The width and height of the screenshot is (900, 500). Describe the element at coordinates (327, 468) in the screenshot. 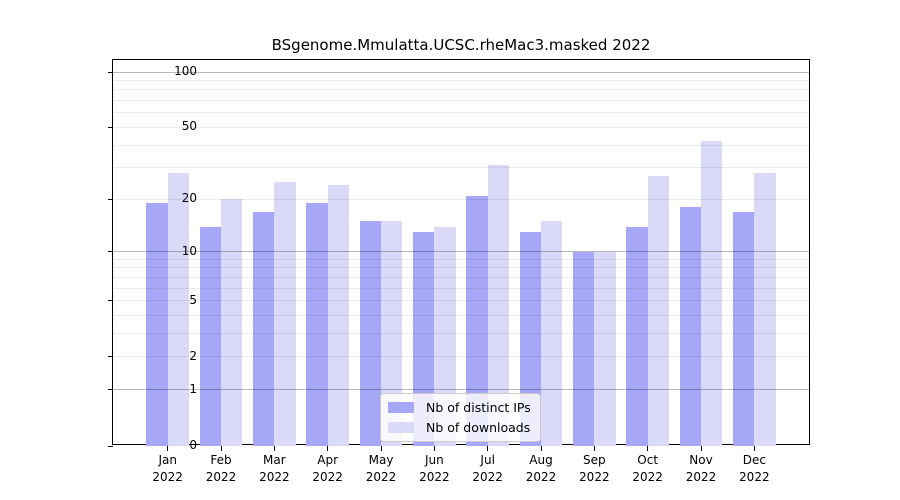

I see `x-tick-label-apr: Apr 2022` at that location.